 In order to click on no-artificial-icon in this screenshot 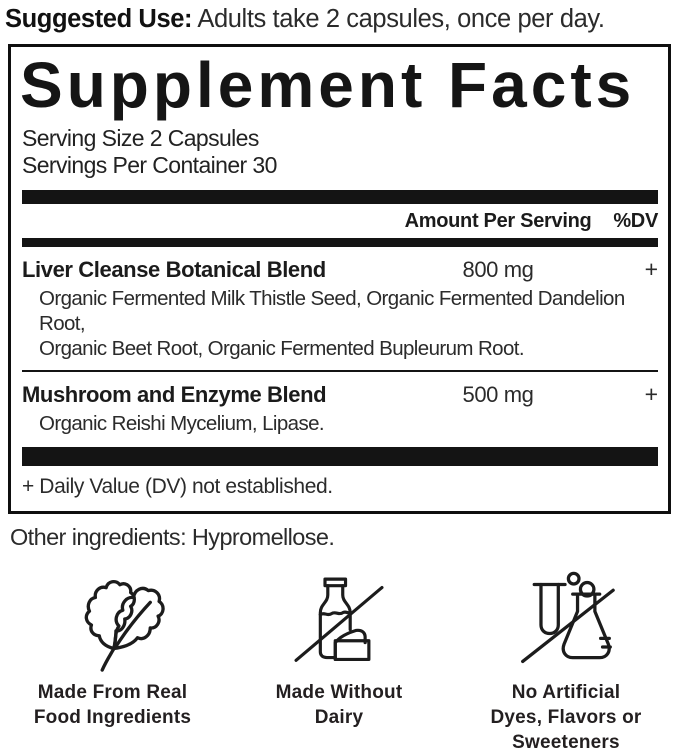, I will do `click(566, 622)`.